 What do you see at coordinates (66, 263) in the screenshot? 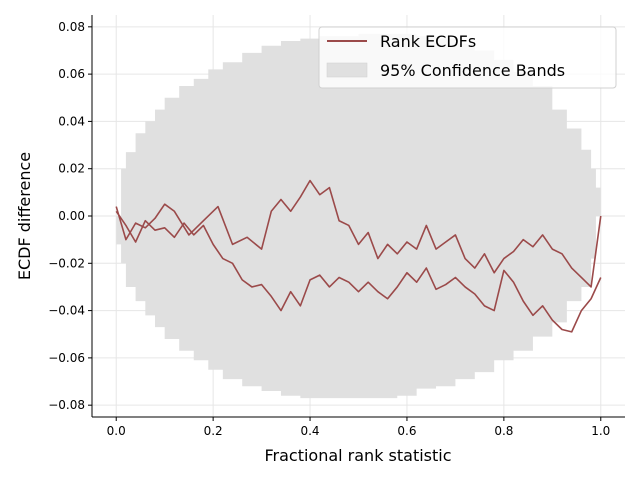
I see `y-tick-label: −0.02` at bounding box center [66, 263].